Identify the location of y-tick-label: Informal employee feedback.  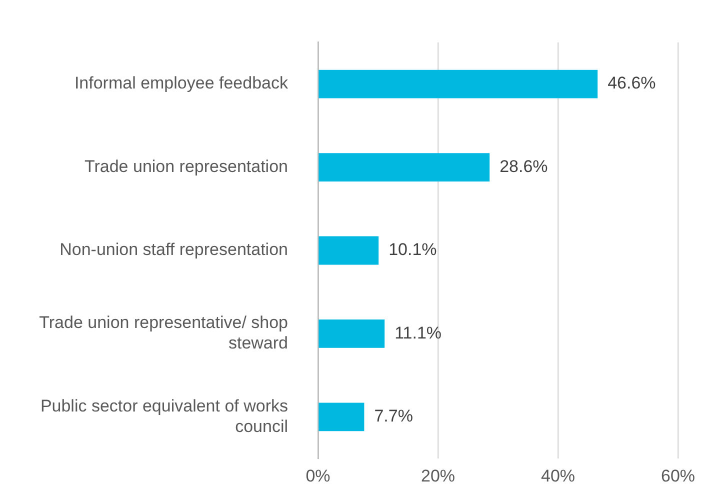
(181, 83).